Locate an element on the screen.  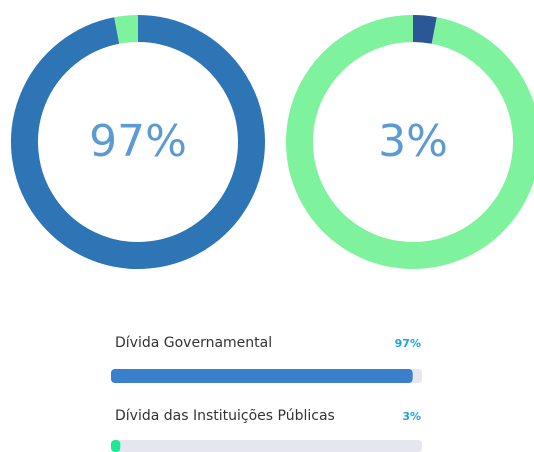
center-label: 3% is located at coordinates (413, 141).